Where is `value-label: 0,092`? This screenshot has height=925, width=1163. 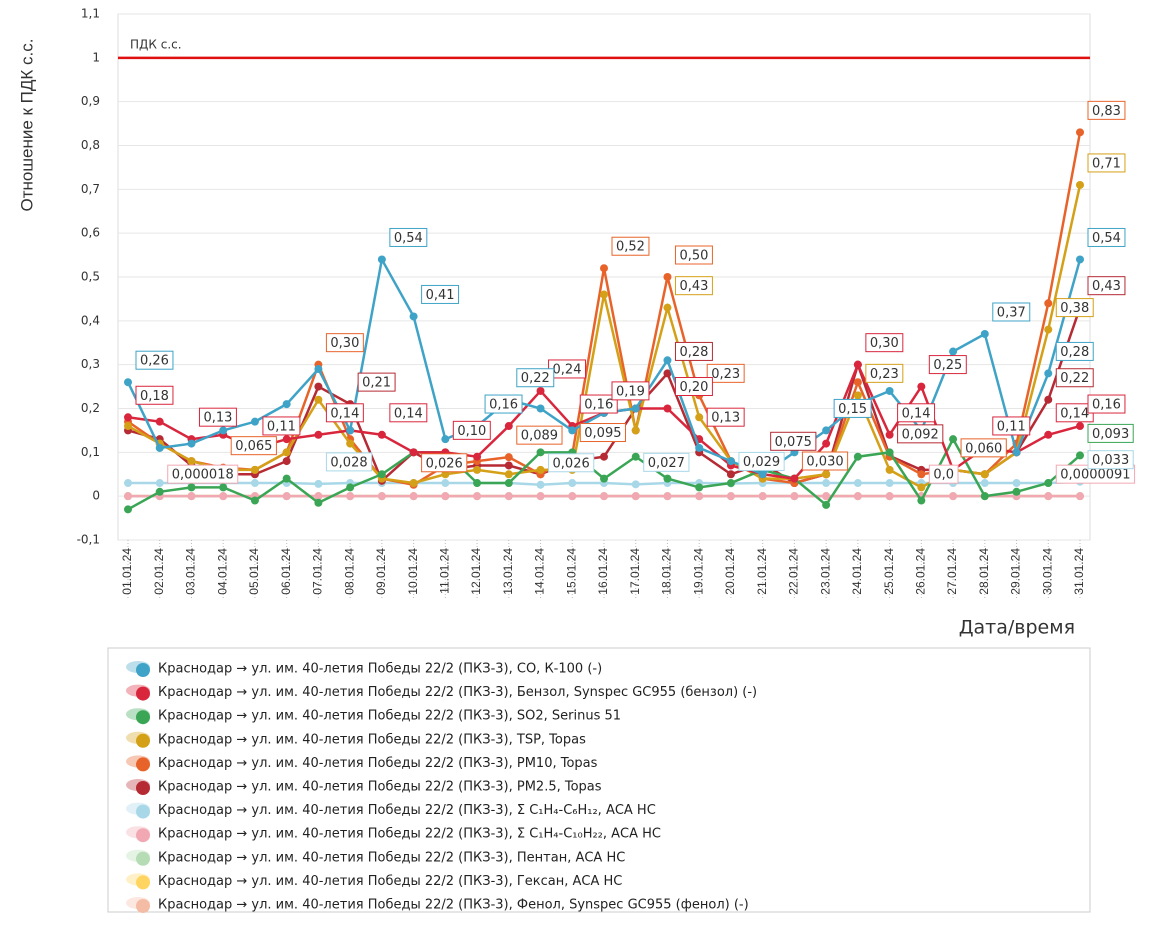 value-label: 0,092 is located at coordinates (920, 434).